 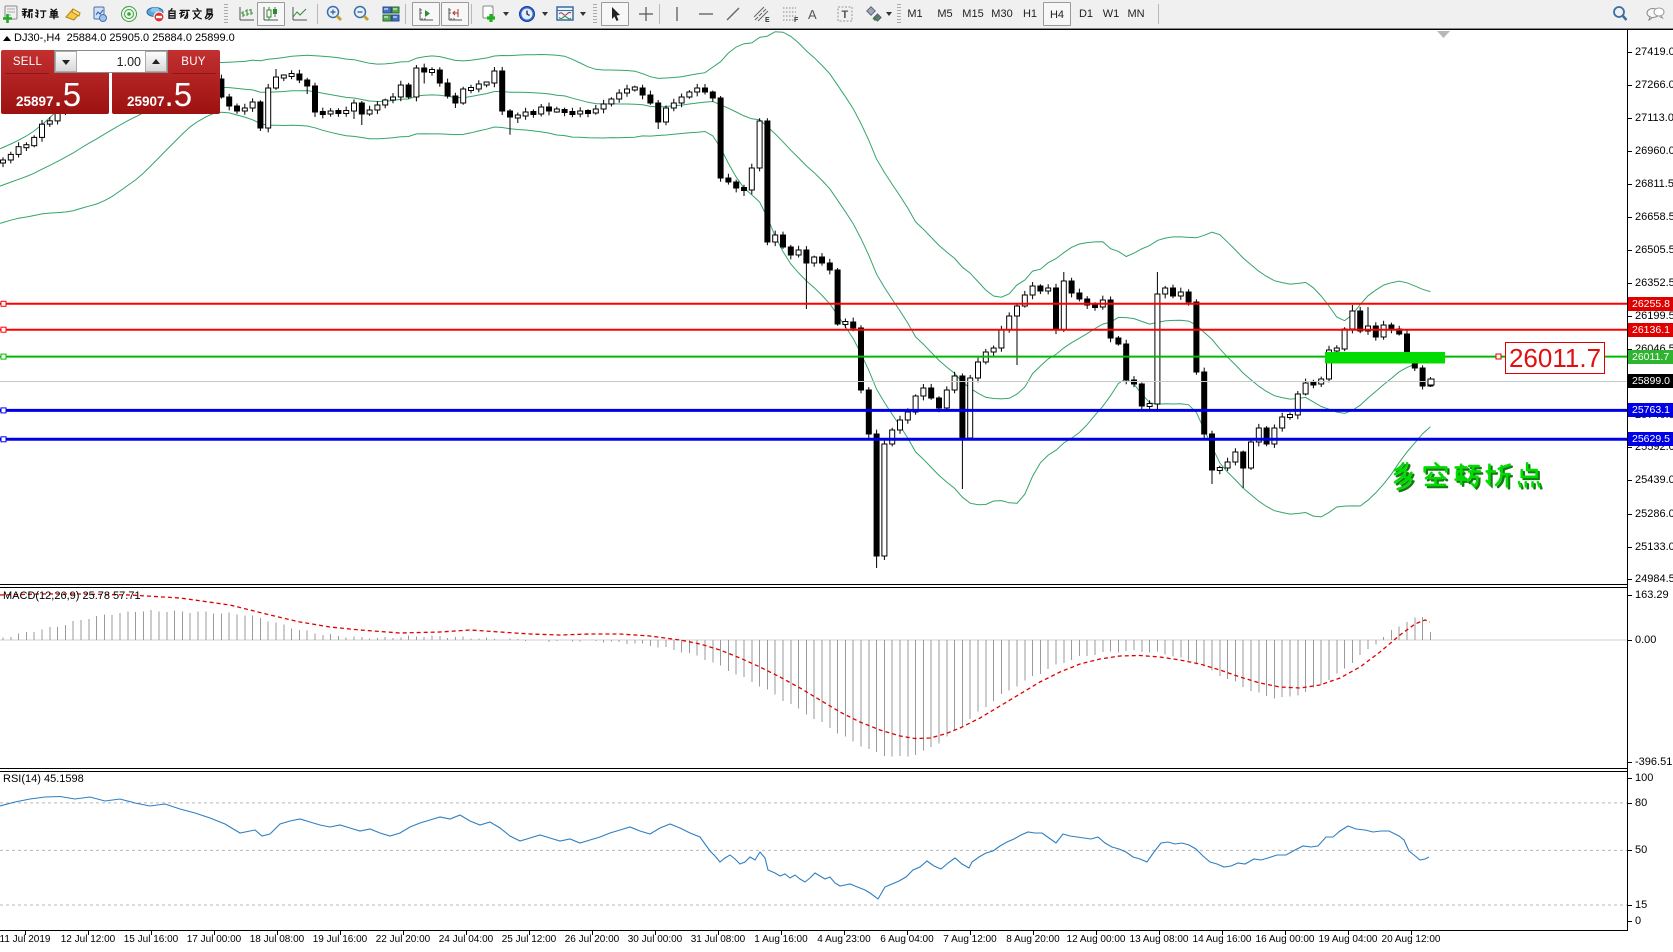 I want to click on svg-text: T, so click(x=845, y=15).